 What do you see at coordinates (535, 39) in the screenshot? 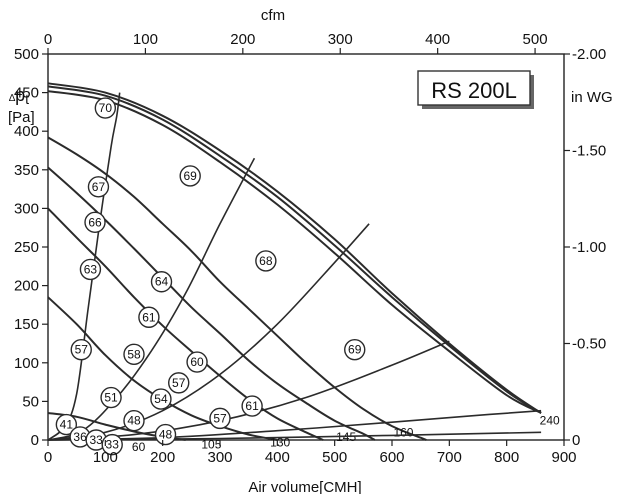
I see `x2-tick-label: 500` at bounding box center [535, 39].